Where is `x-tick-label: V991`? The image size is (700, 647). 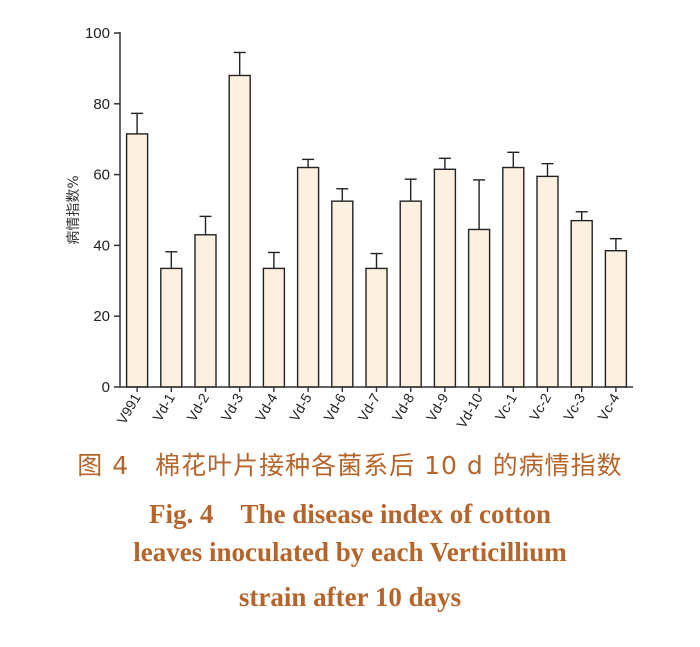
x-tick-label: V991 is located at coordinates (128, 408).